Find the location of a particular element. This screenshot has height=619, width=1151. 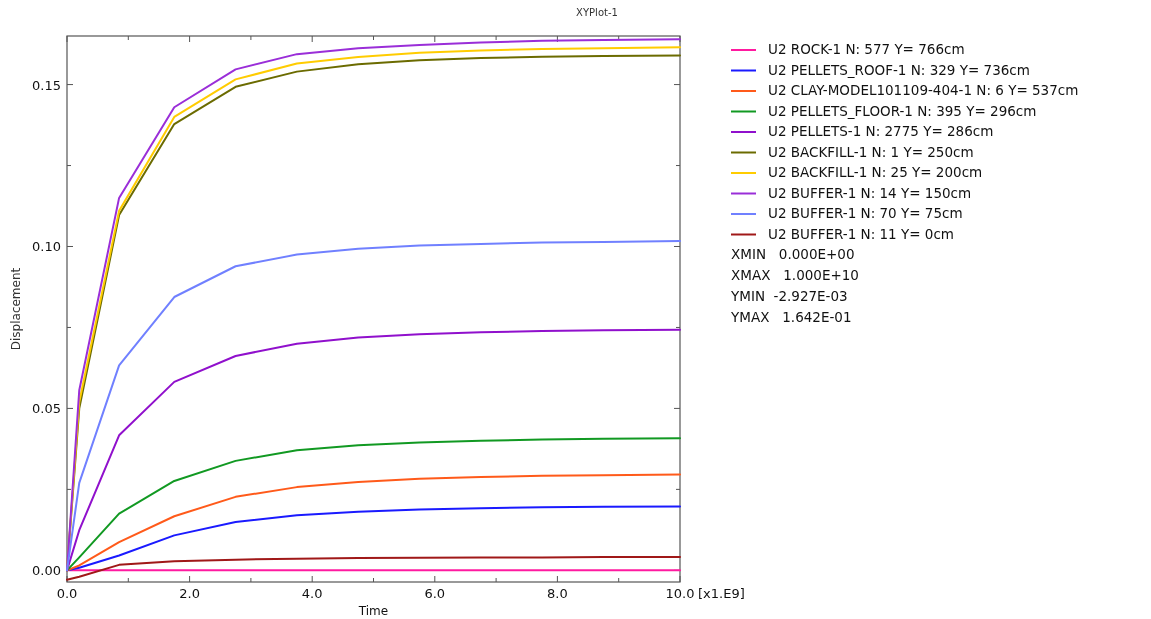

text: XMIN 0.000E+00 is located at coordinates (793, 254).